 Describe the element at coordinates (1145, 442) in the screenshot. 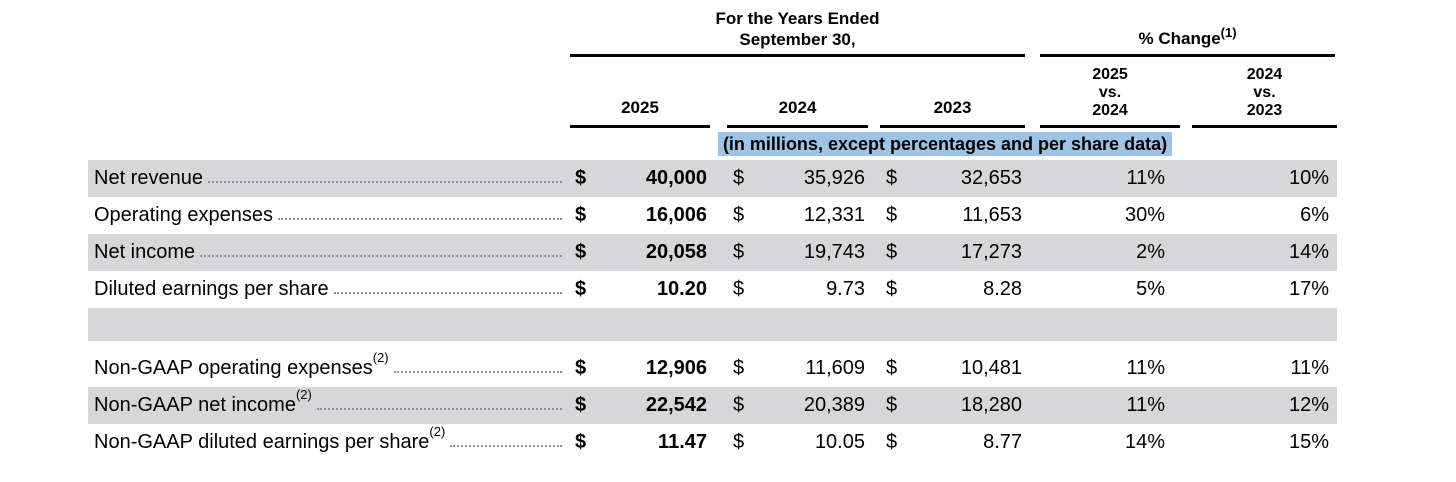

I see `pct-2025-vs-2024: 14%` at that location.